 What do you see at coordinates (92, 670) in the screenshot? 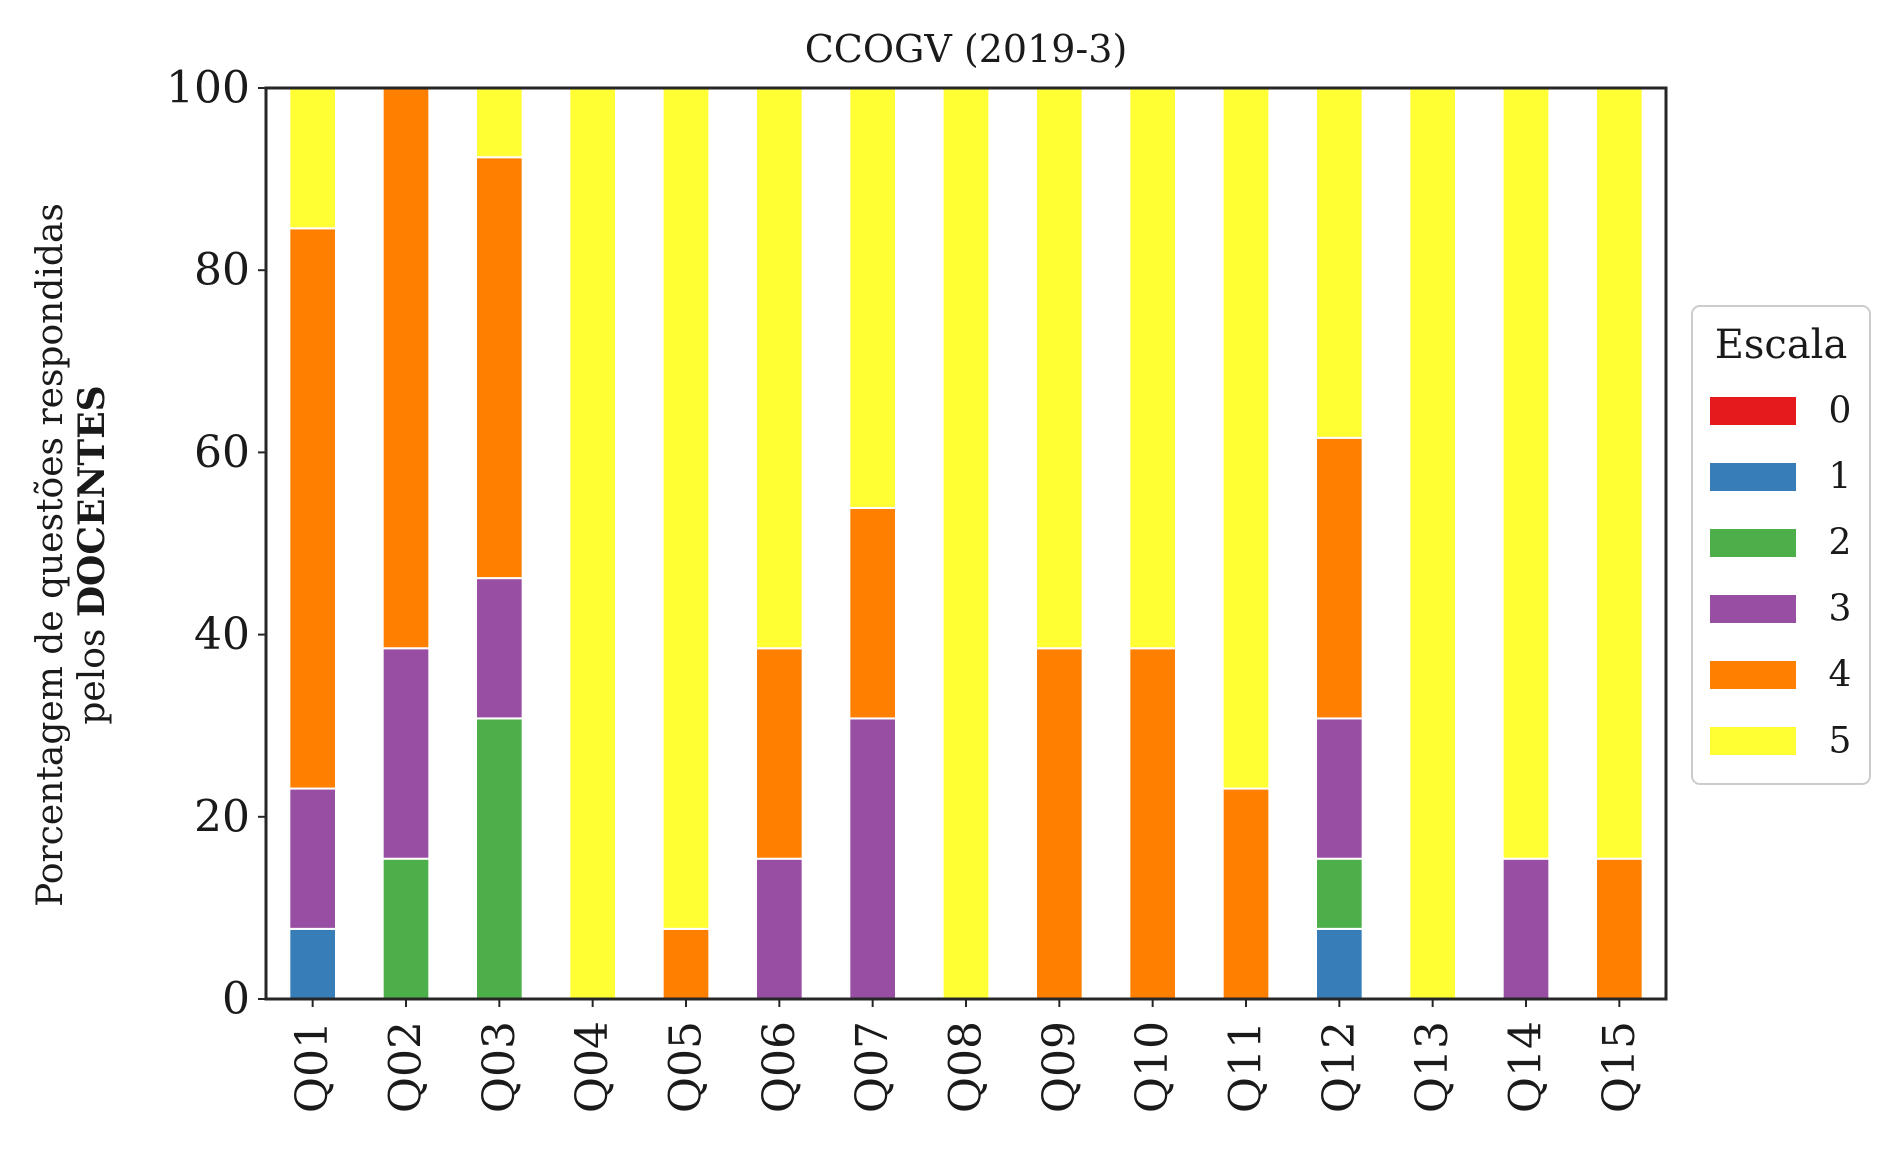
I see `y-axis-label-prefix: pelos` at bounding box center [92, 670].